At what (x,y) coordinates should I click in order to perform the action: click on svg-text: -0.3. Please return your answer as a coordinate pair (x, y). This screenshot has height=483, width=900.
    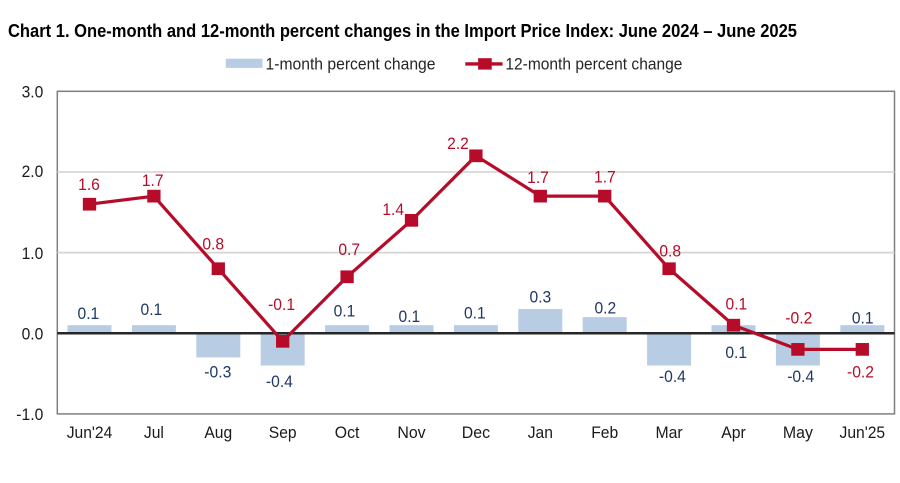
    Looking at the image, I should click on (217, 371).